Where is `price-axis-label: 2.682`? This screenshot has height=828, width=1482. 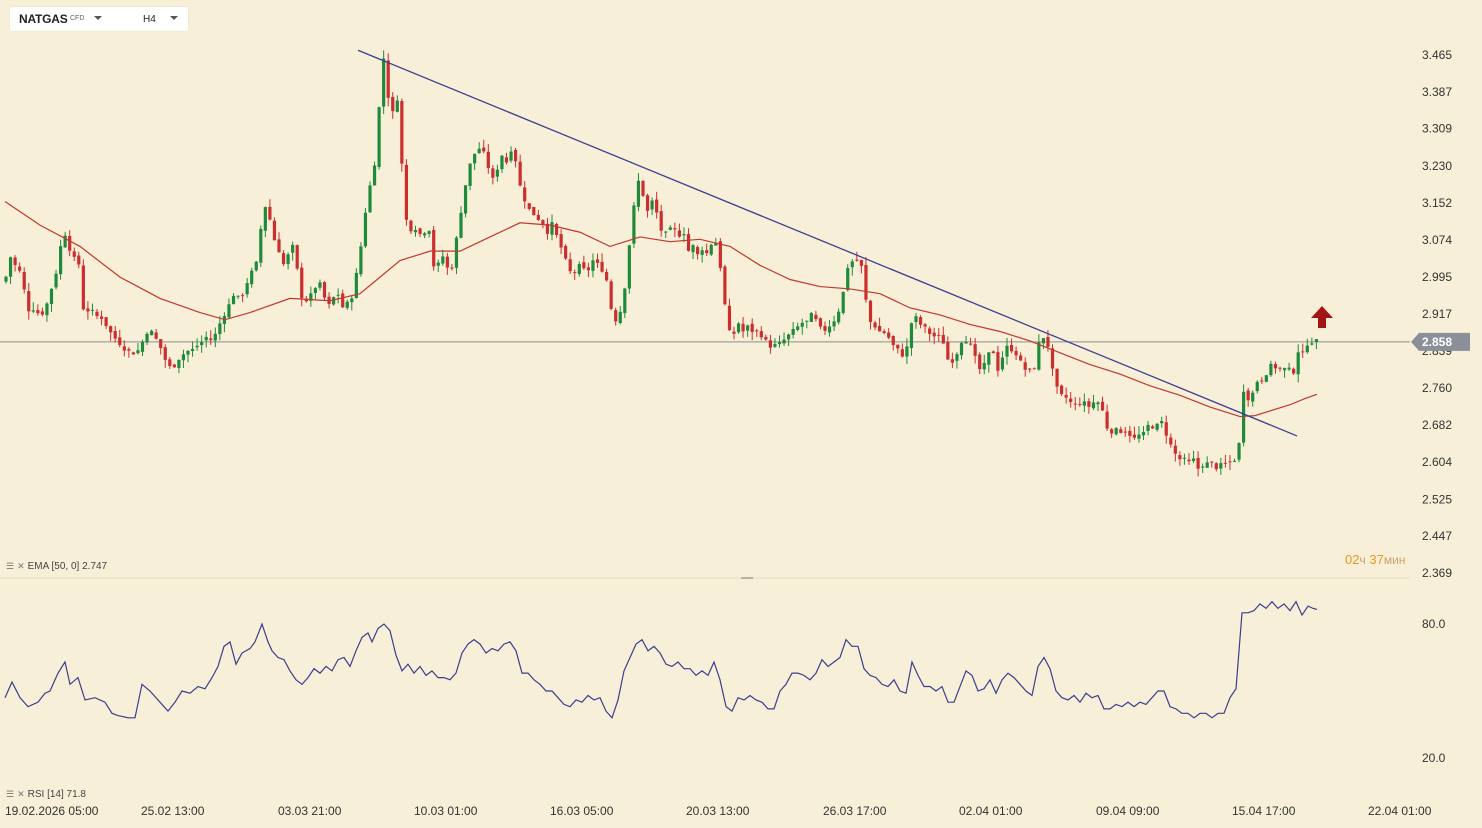 price-axis-label: 2.682 is located at coordinates (1437, 425).